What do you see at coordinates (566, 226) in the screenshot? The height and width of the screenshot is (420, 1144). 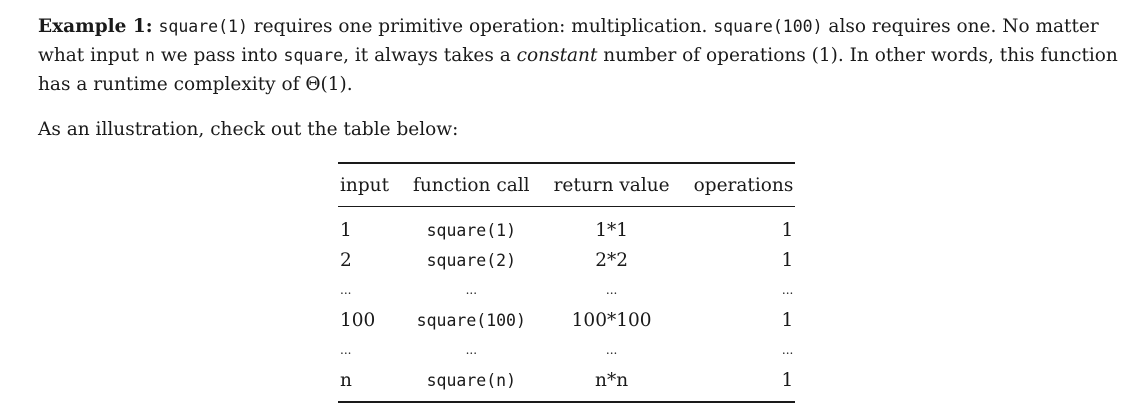 I see `table-row: 1 square(1) 1*1 1` at bounding box center [566, 226].